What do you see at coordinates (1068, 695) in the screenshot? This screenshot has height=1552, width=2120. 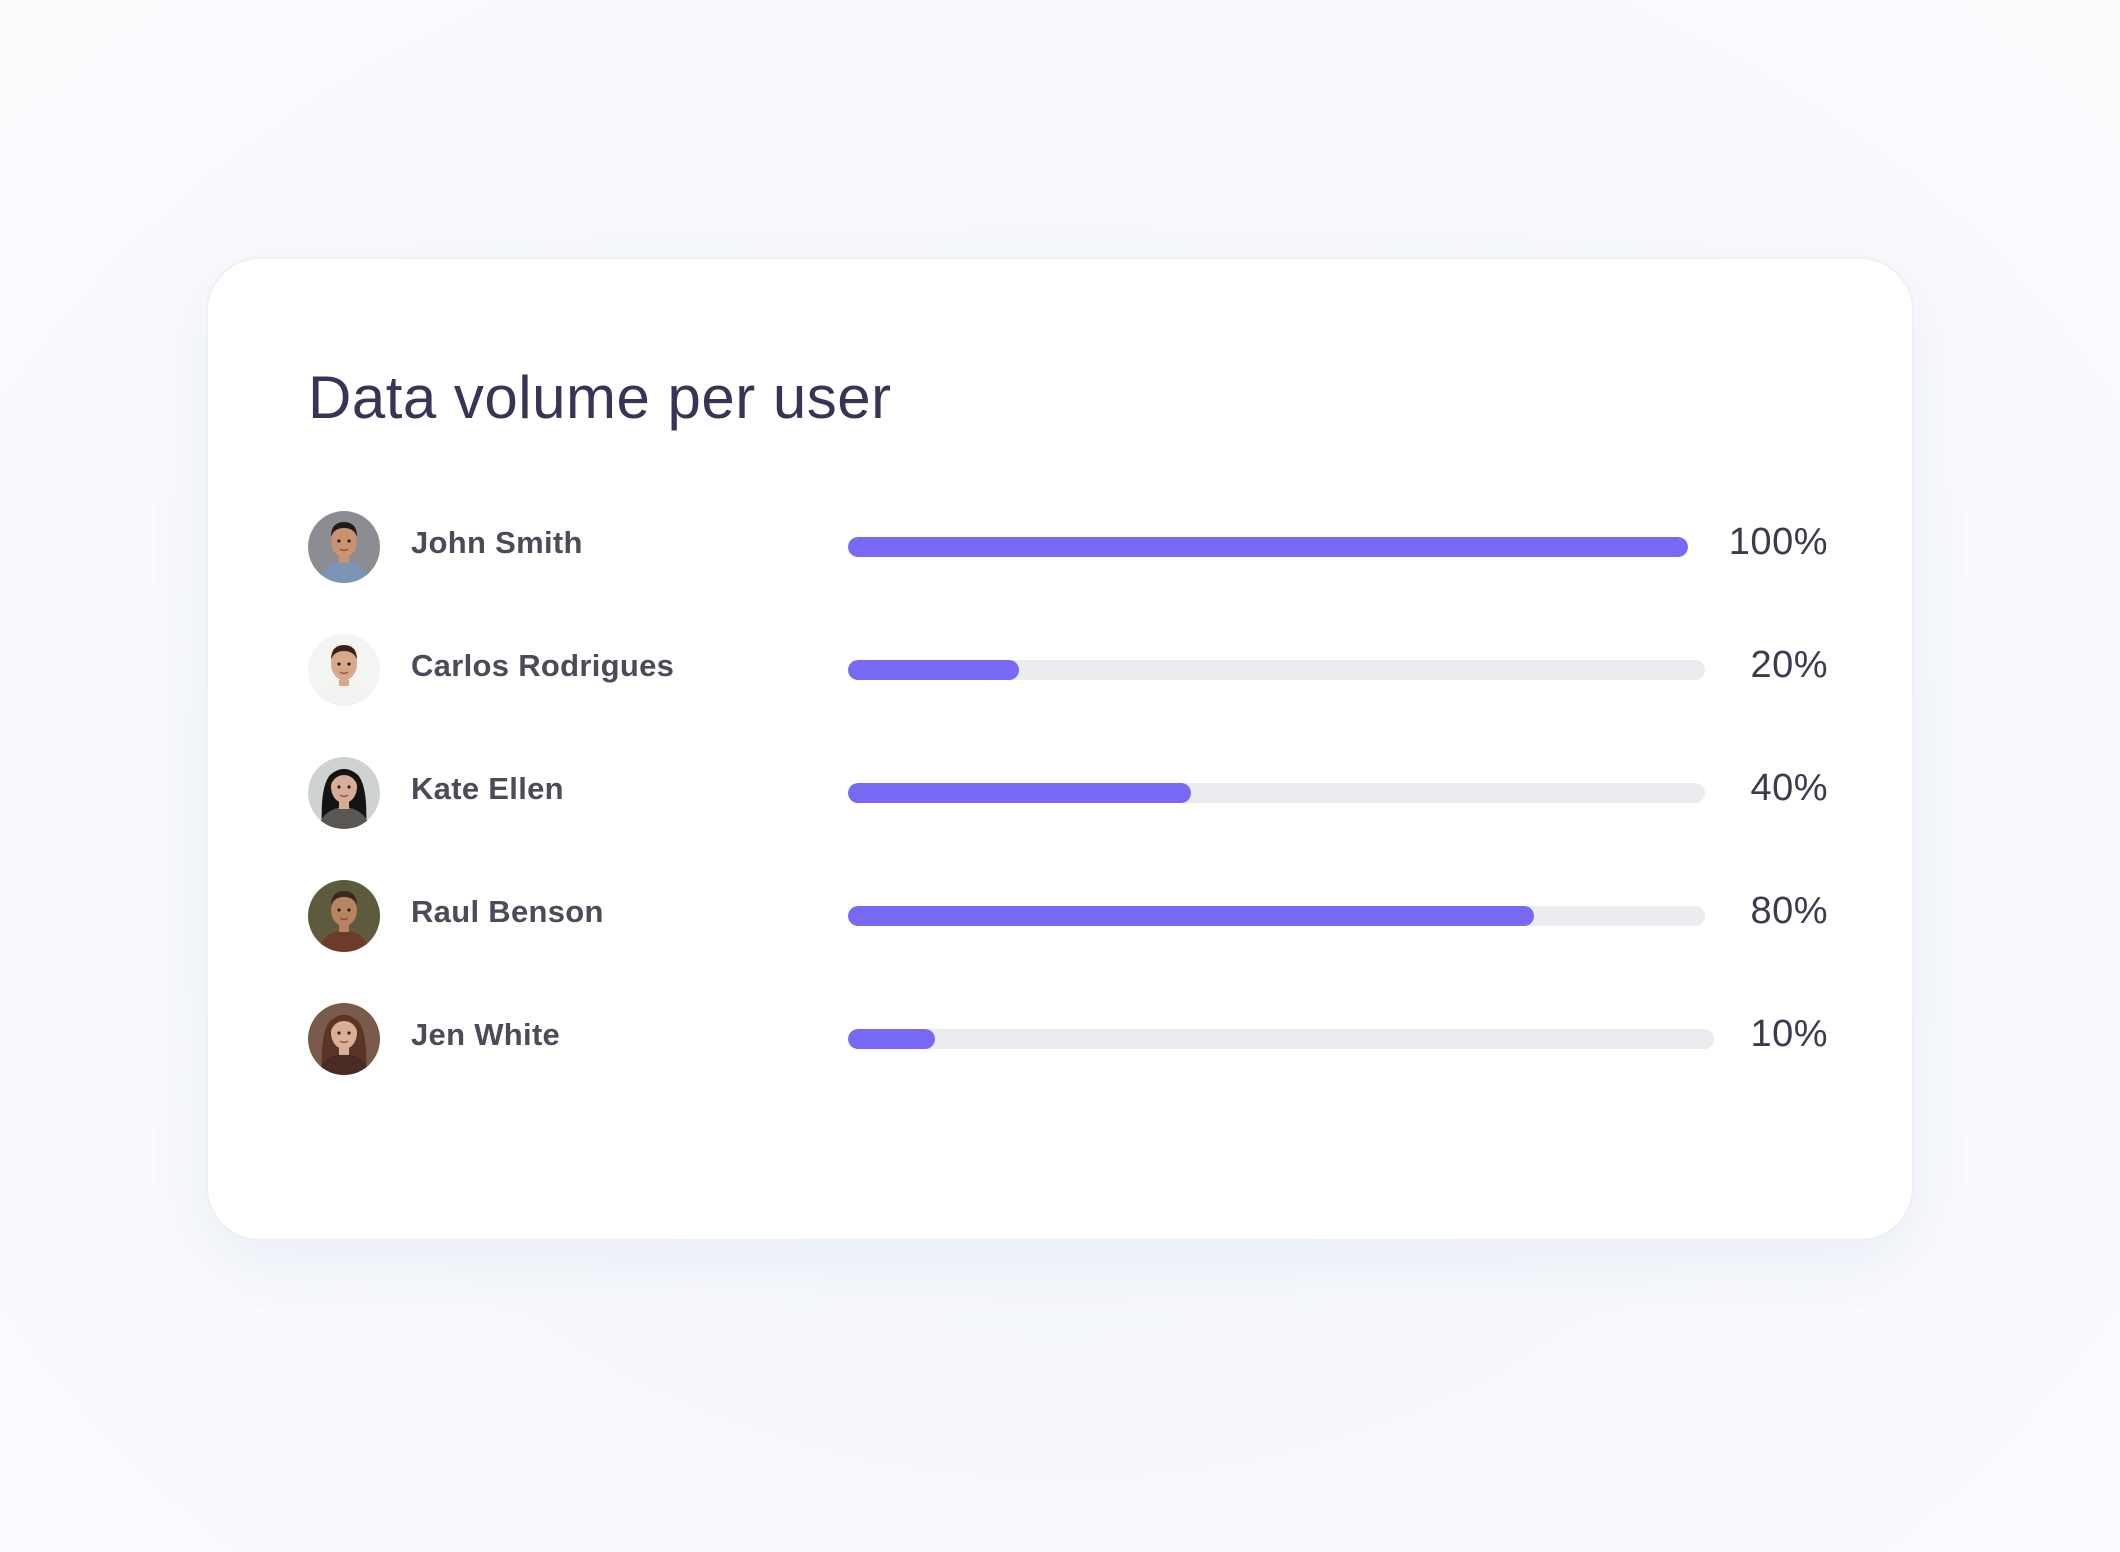 I see `user-row: Carlos Rodrigues 20%` at bounding box center [1068, 695].